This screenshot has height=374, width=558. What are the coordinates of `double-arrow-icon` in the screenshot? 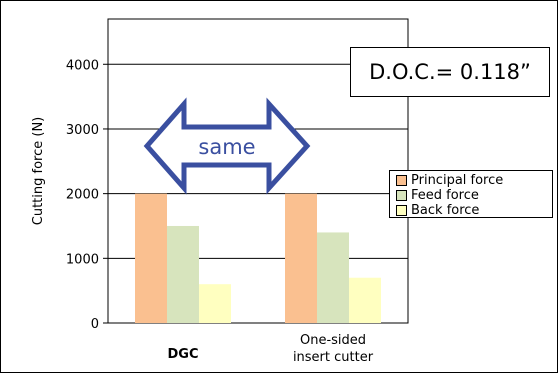 It's located at (227, 146).